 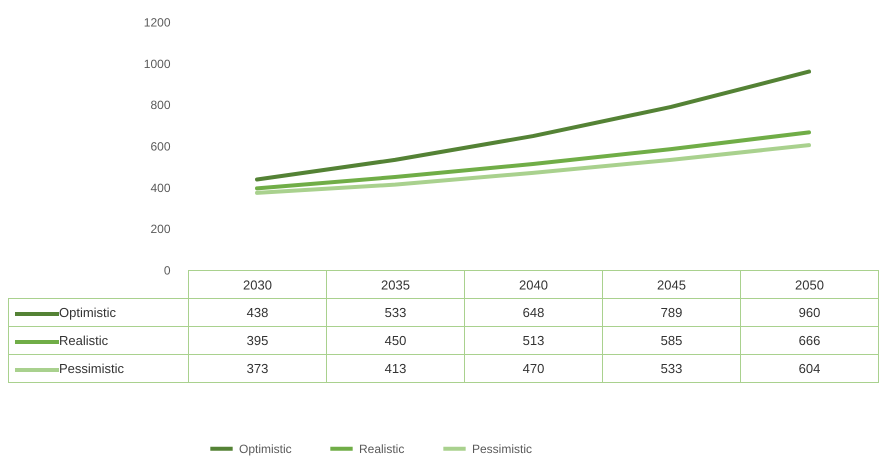 What do you see at coordinates (502, 449) in the screenshot?
I see `text: Pessimistic` at bounding box center [502, 449].